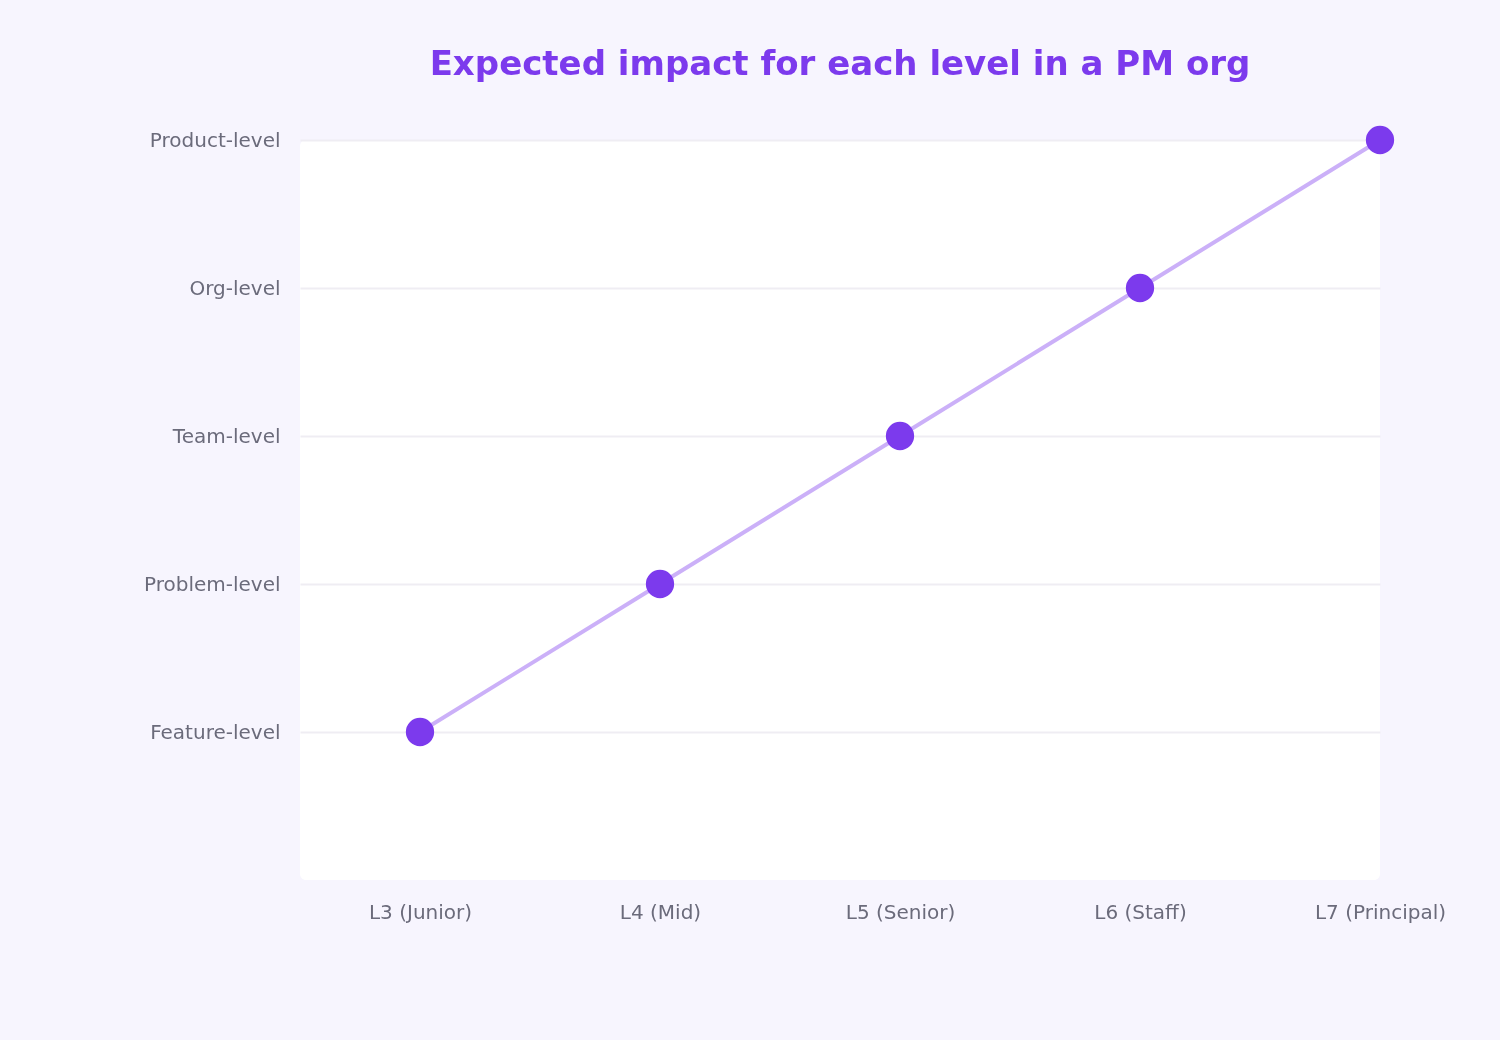  I want to click on x-tick-label: L4 (Mid), so click(660, 911).